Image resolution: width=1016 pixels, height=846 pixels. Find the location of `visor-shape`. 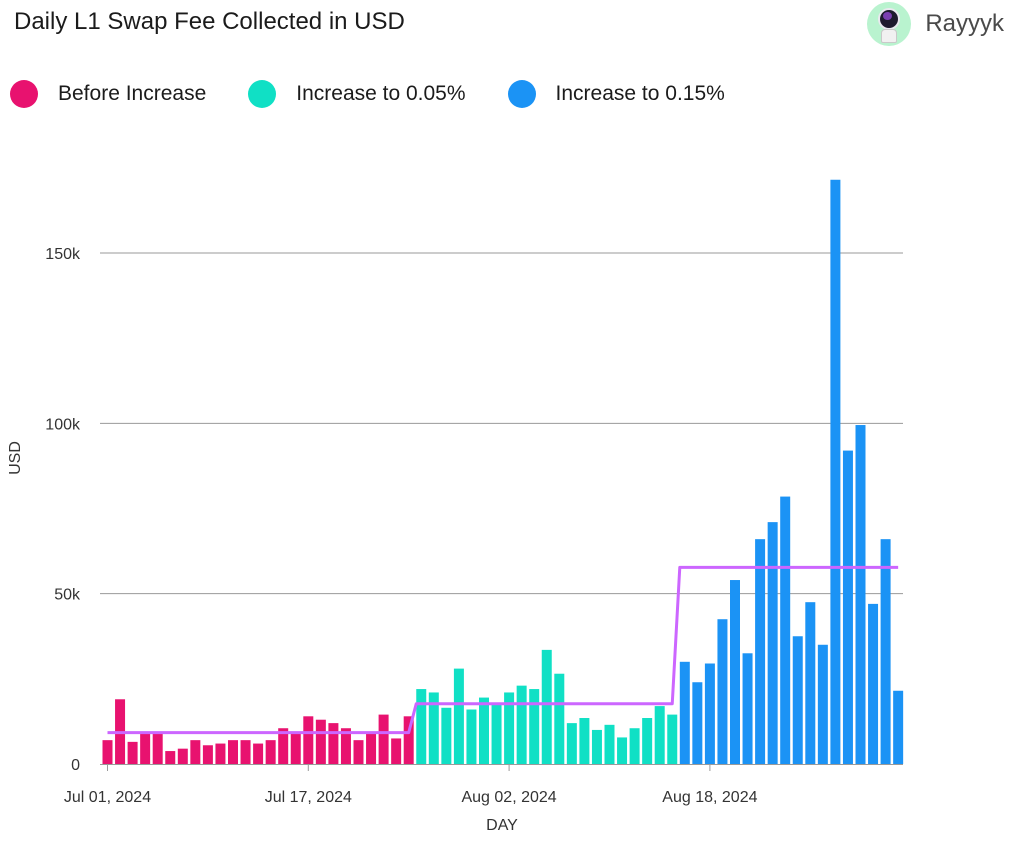

visor-shape is located at coordinates (888, 16).